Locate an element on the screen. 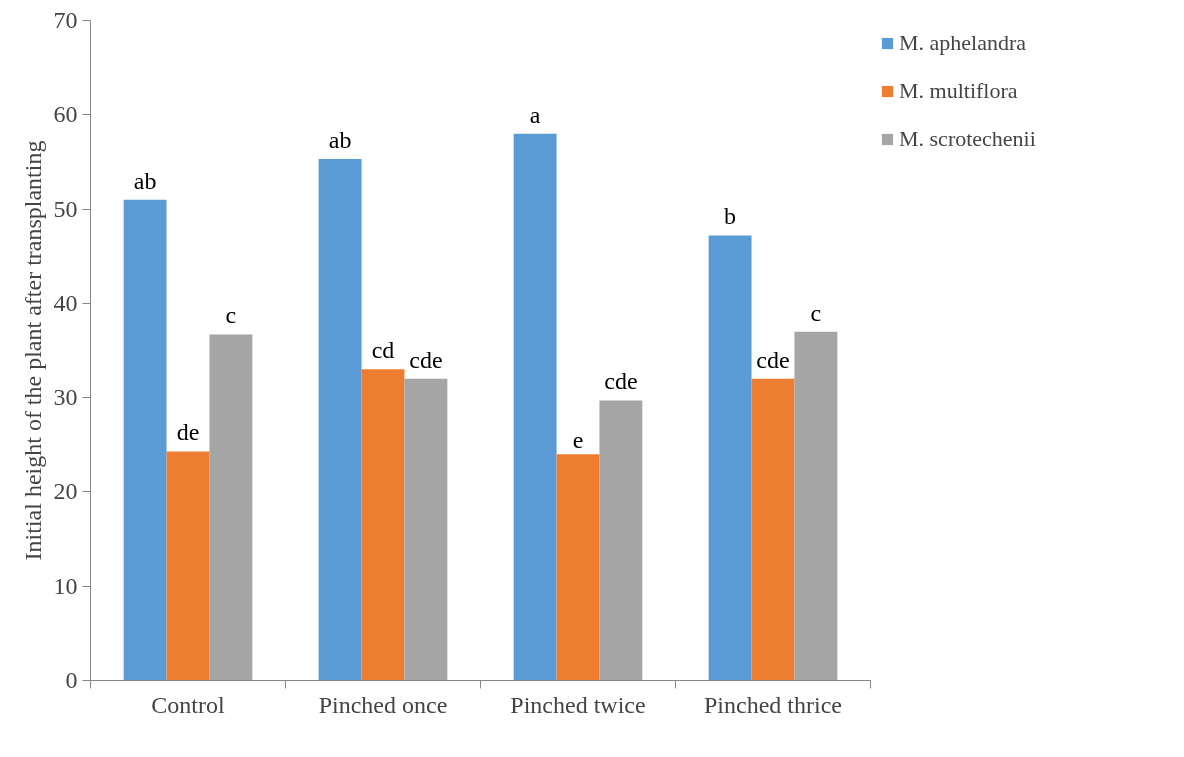 The image size is (1184, 757). y-tick-label: 60 is located at coordinates (65, 114).